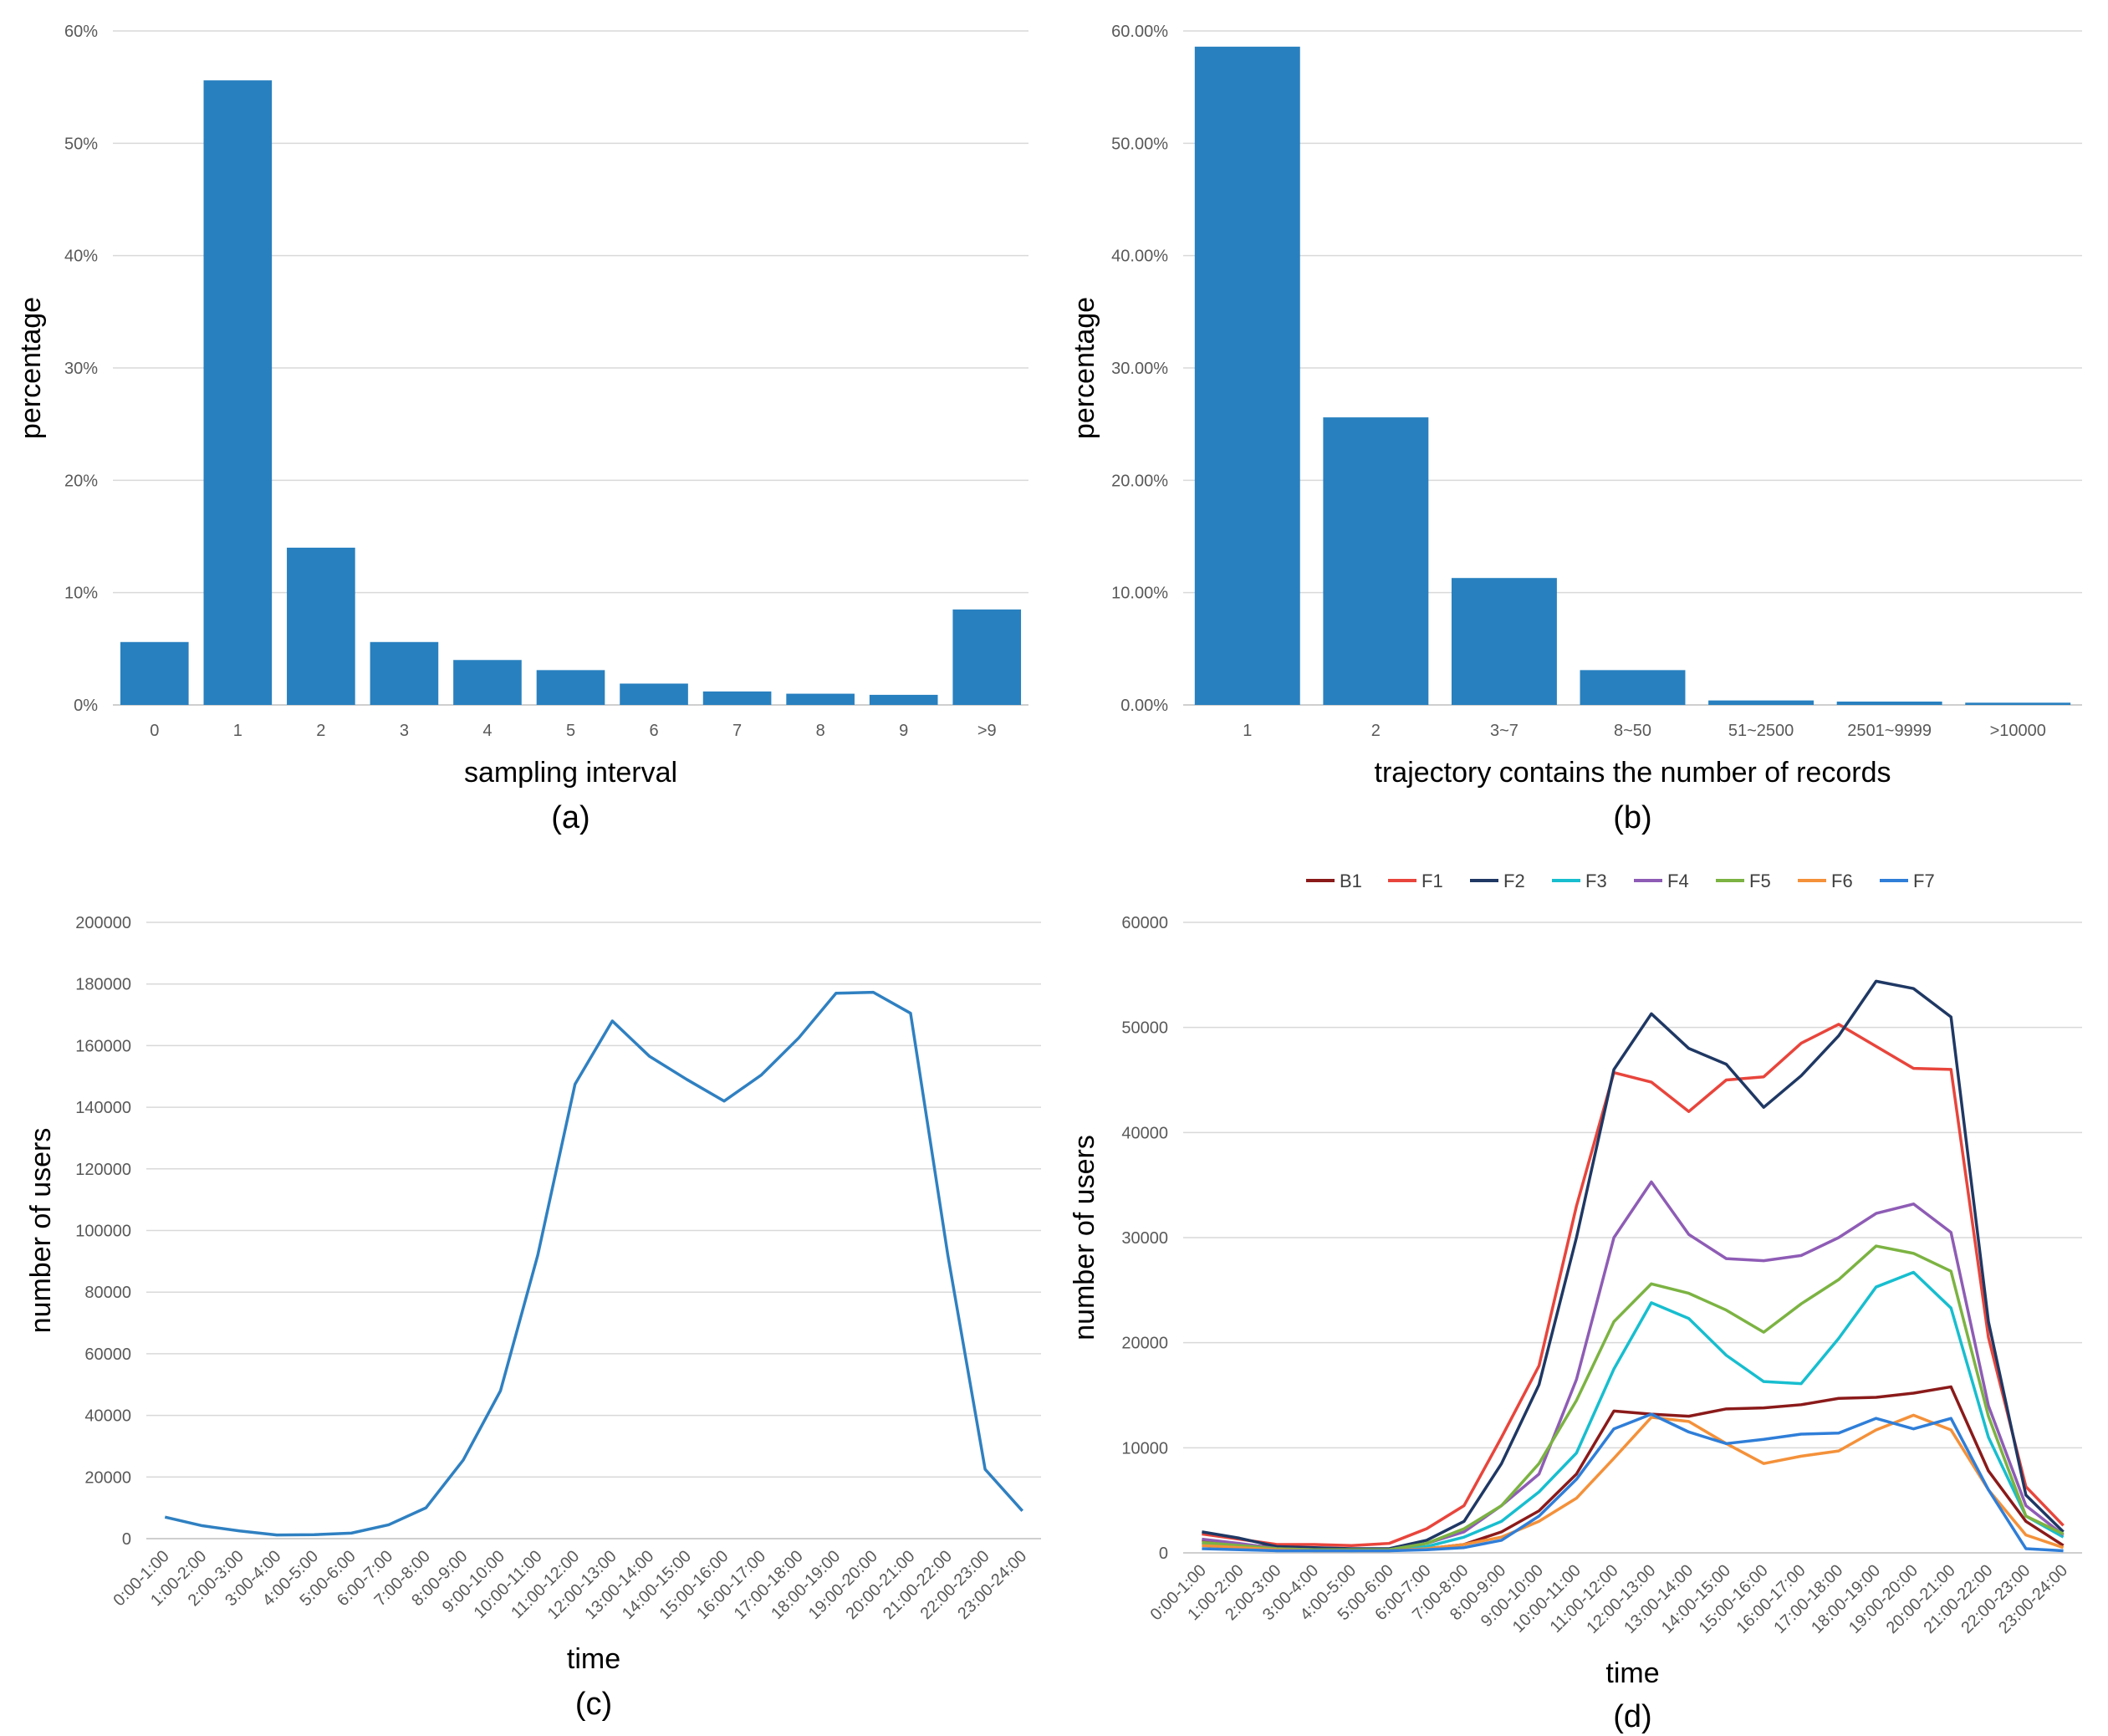  I want to click on y-tick-label: 50000, so click(1144, 1028).